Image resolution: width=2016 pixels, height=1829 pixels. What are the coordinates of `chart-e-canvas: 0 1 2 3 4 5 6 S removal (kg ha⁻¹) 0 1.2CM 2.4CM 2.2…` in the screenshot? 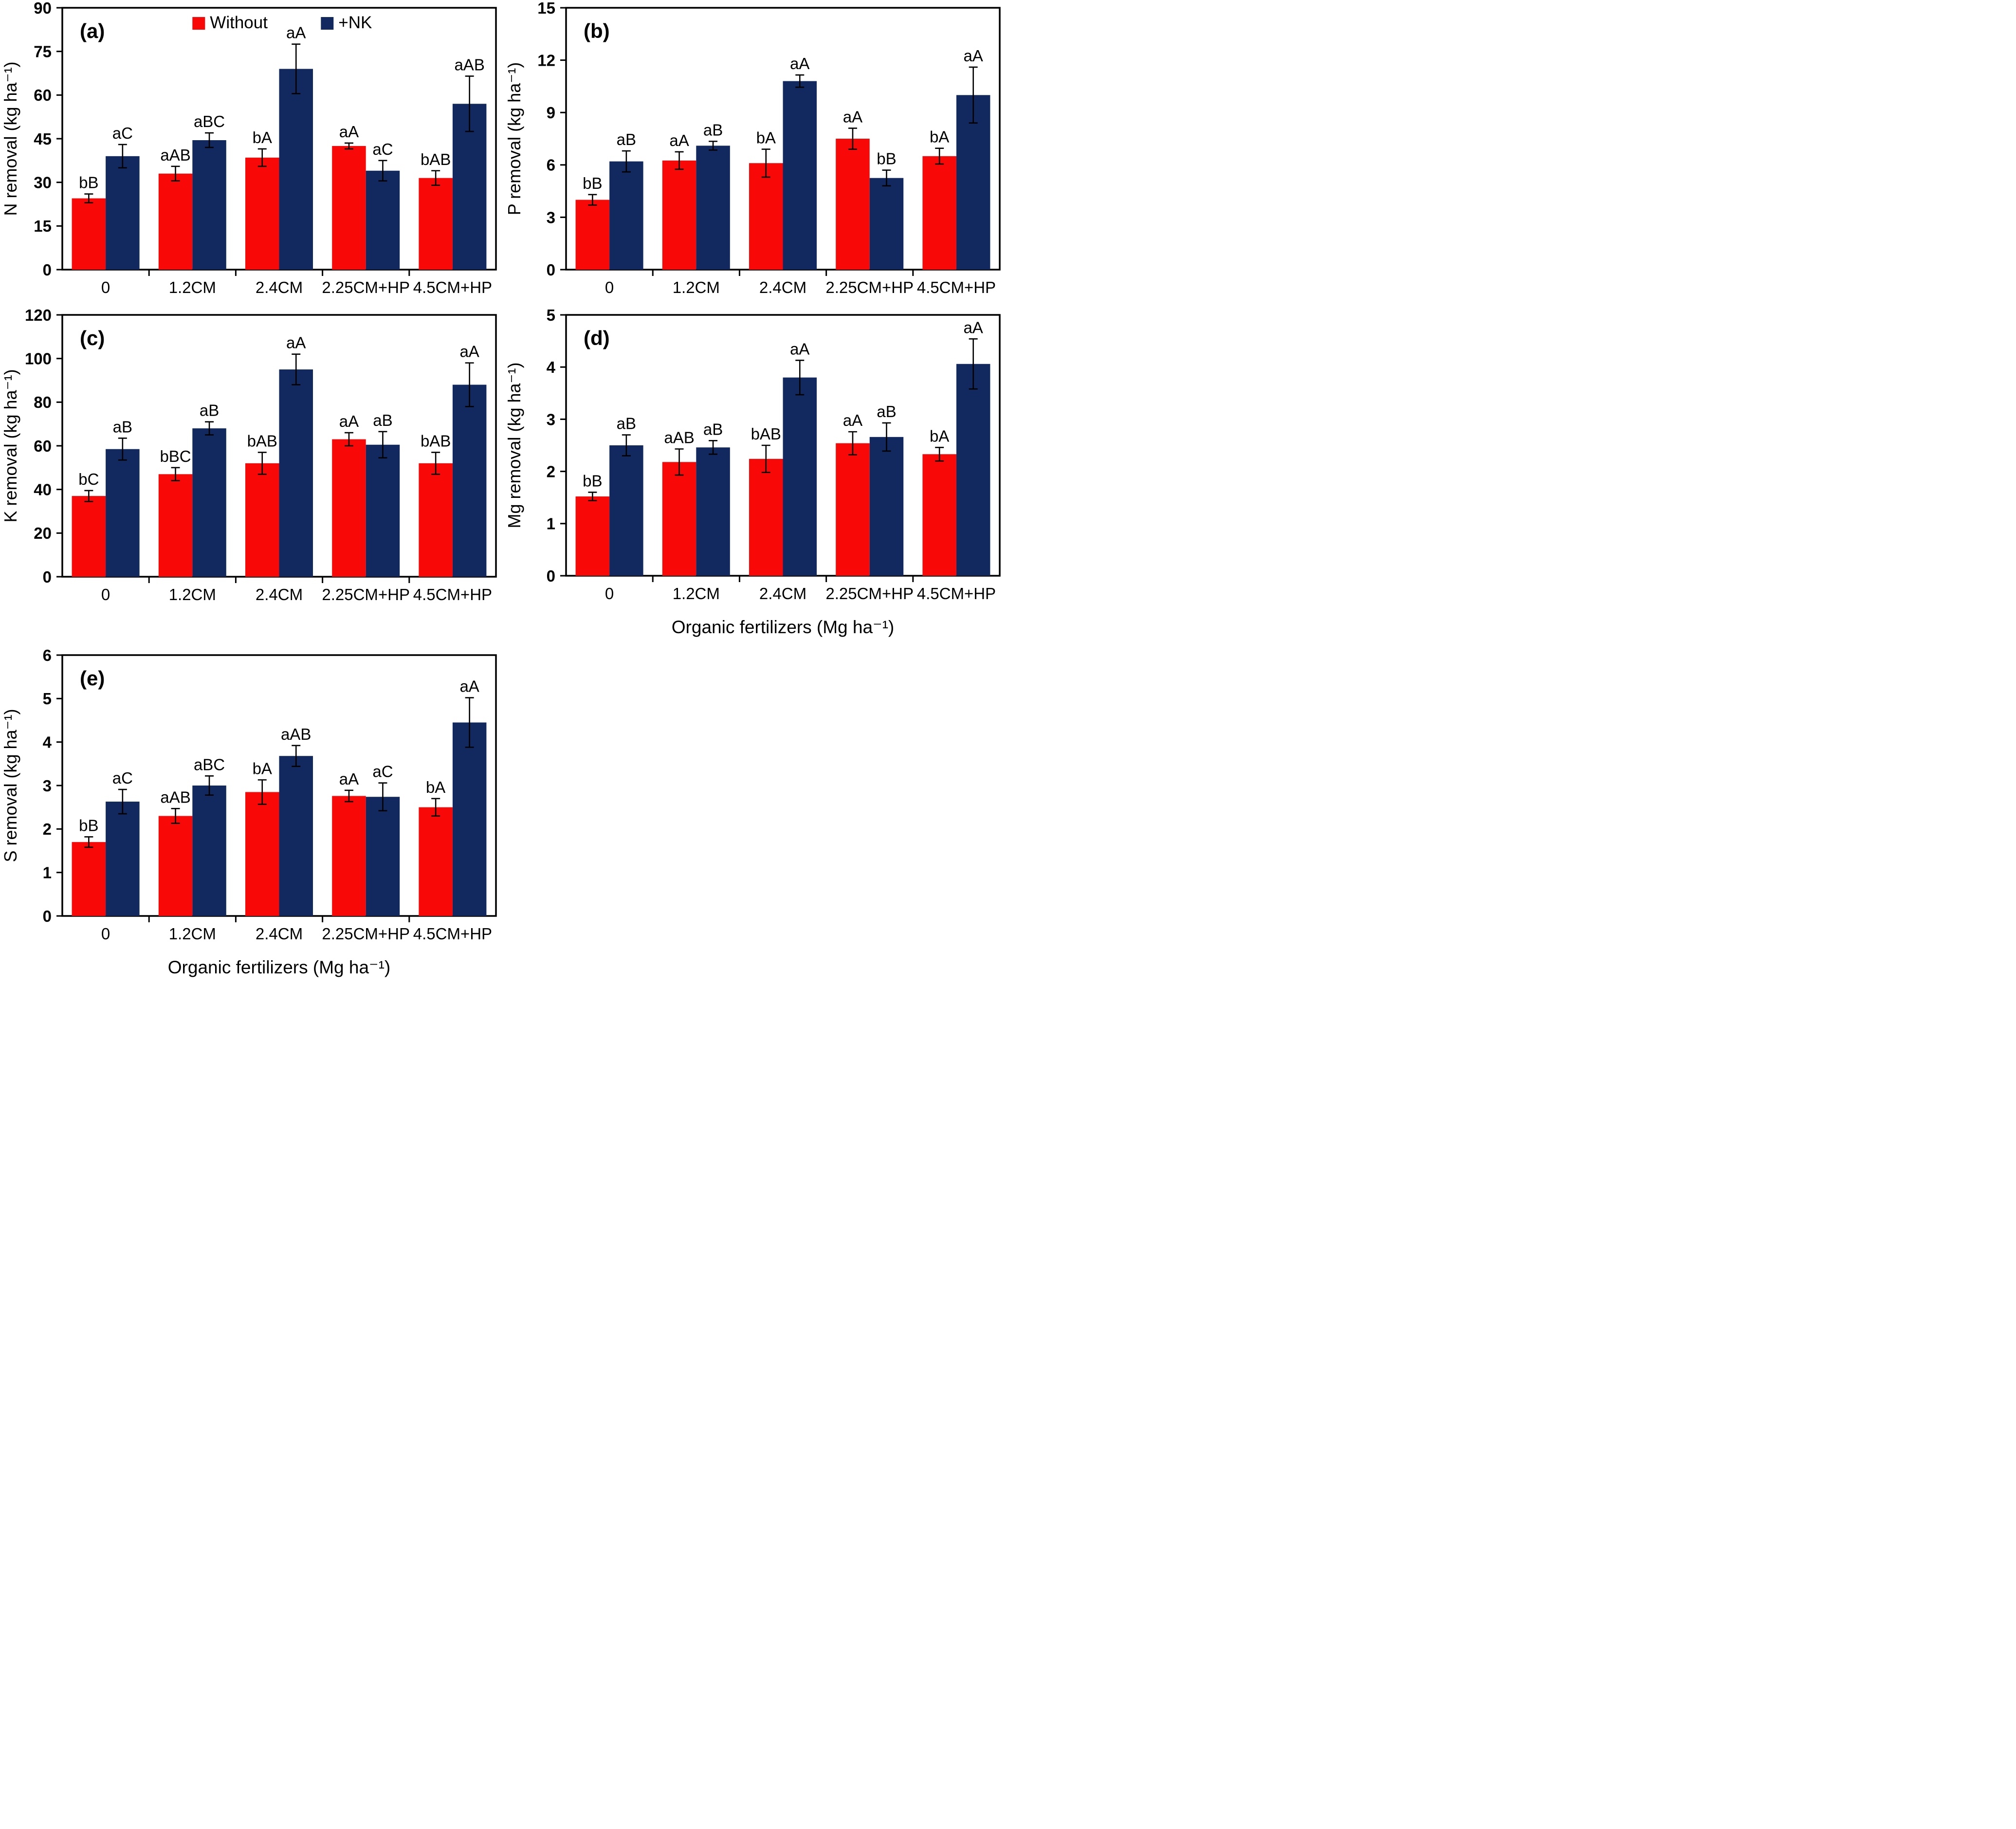 It's located at (248, 811).